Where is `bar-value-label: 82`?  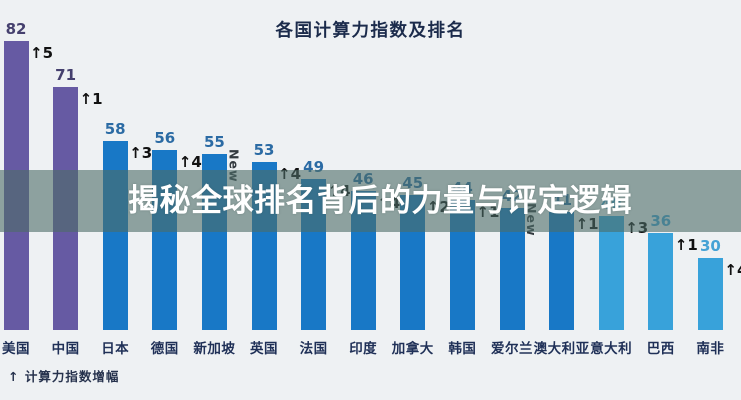
bar-value-label: 82 is located at coordinates (16, 29).